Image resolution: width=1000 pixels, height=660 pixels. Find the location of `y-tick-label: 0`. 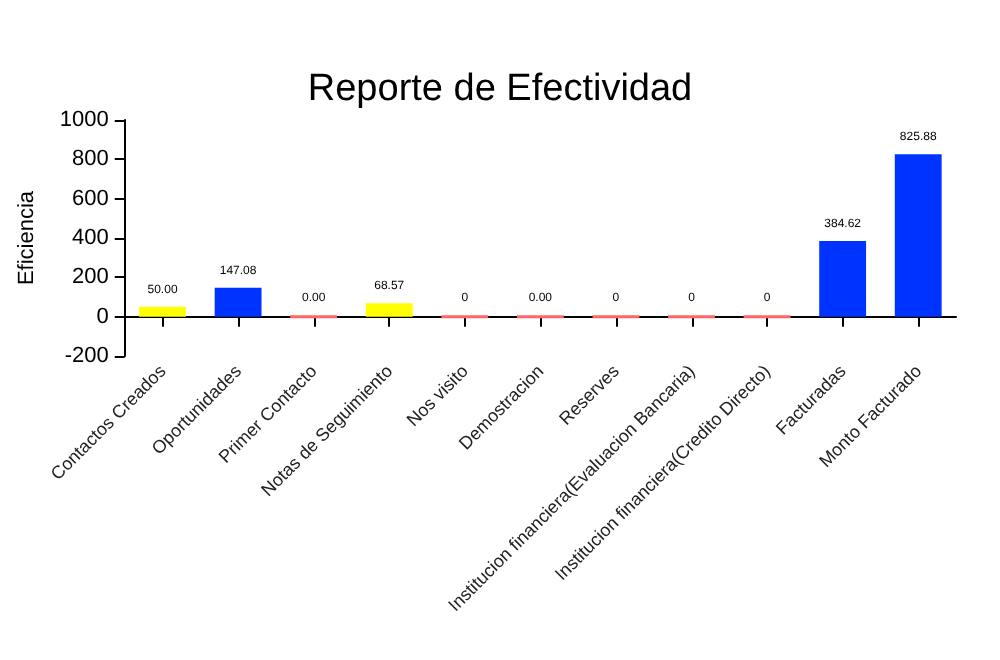

y-tick-label: 0 is located at coordinates (102, 316).